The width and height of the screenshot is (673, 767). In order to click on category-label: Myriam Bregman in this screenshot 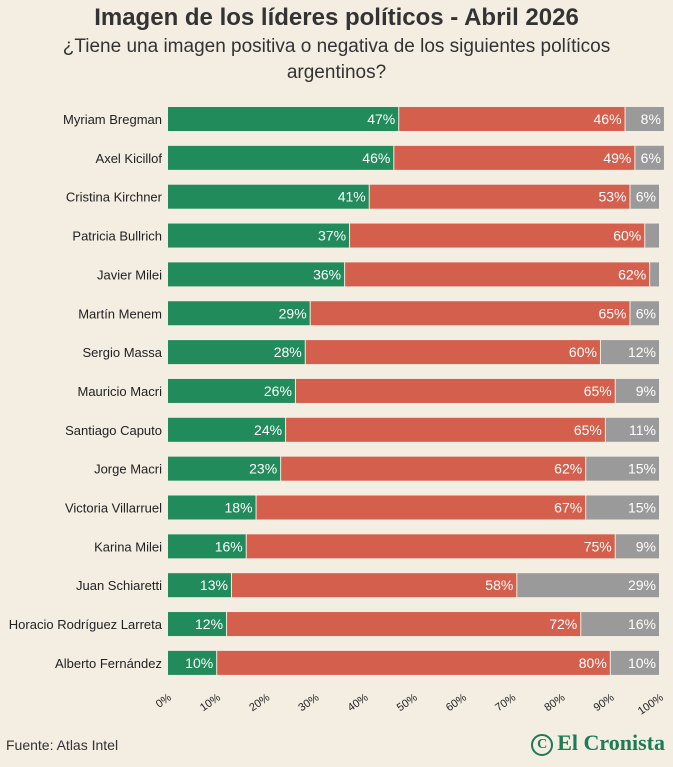, I will do `click(112, 119)`.